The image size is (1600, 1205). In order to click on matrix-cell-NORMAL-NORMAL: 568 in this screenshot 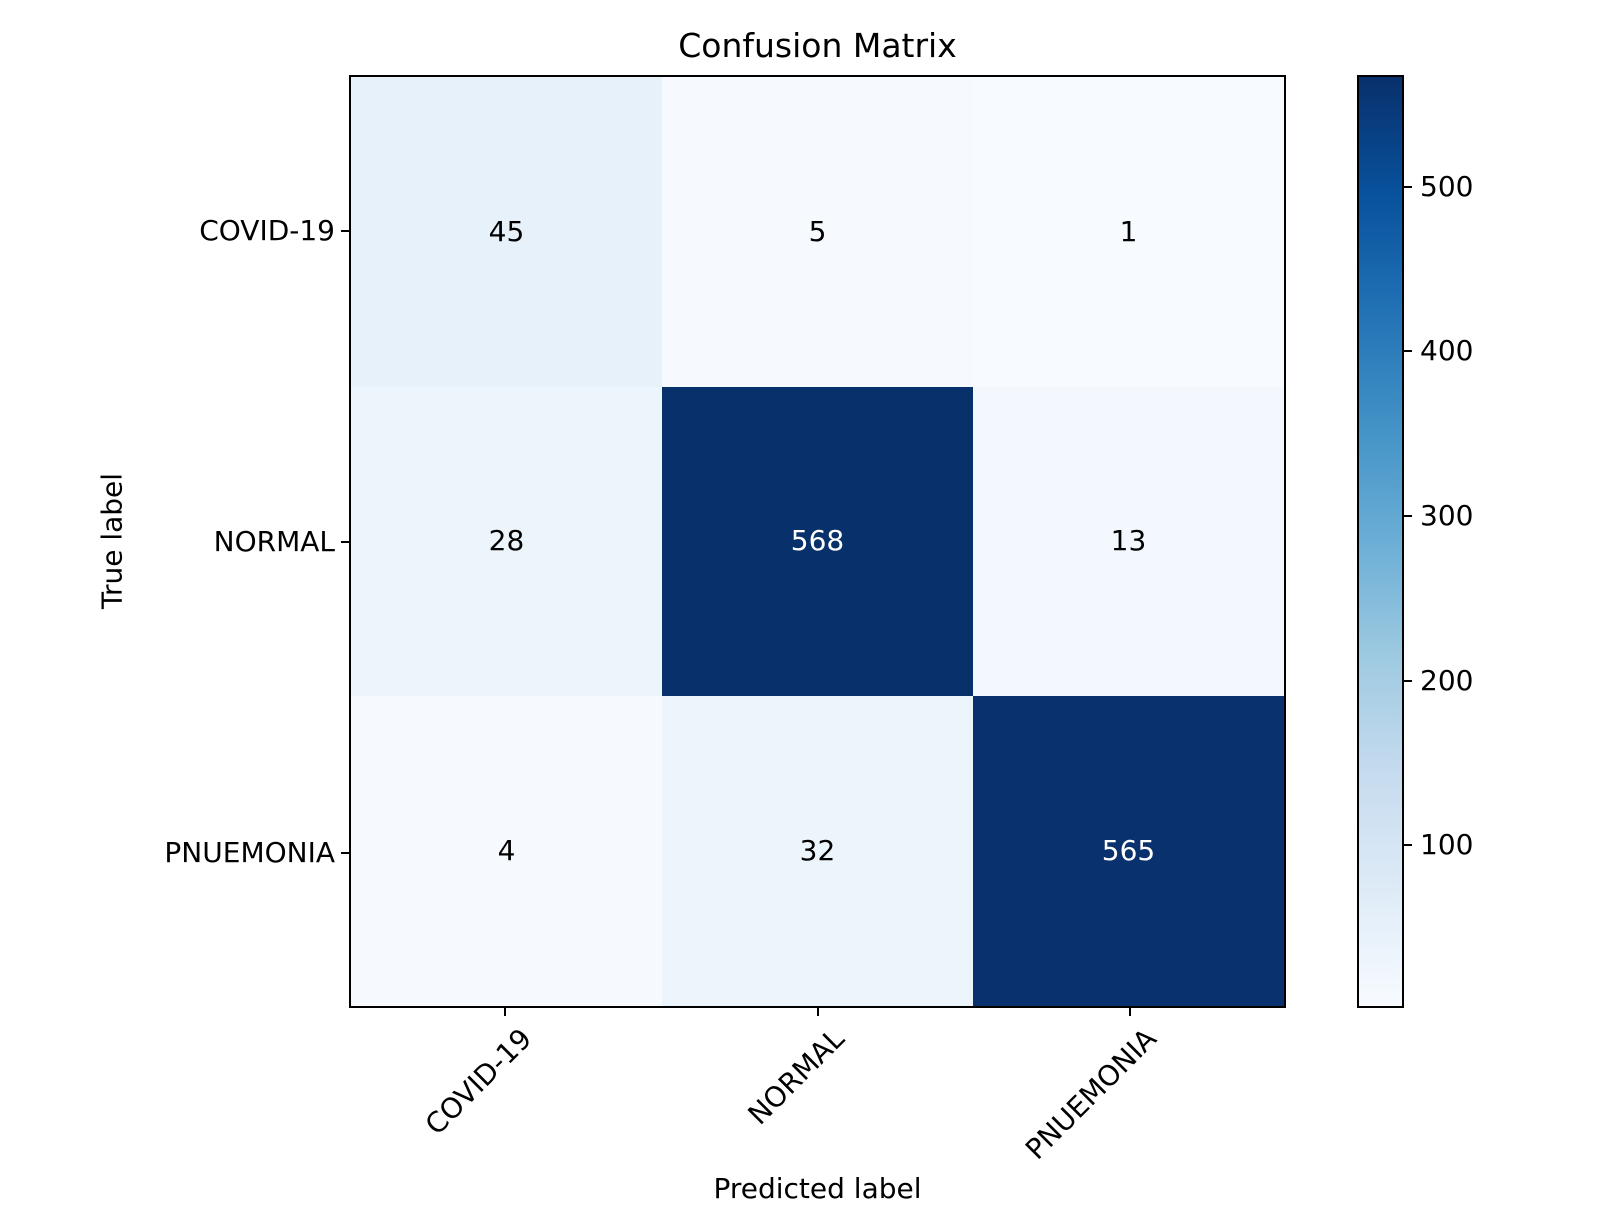, I will do `click(817, 541)`.